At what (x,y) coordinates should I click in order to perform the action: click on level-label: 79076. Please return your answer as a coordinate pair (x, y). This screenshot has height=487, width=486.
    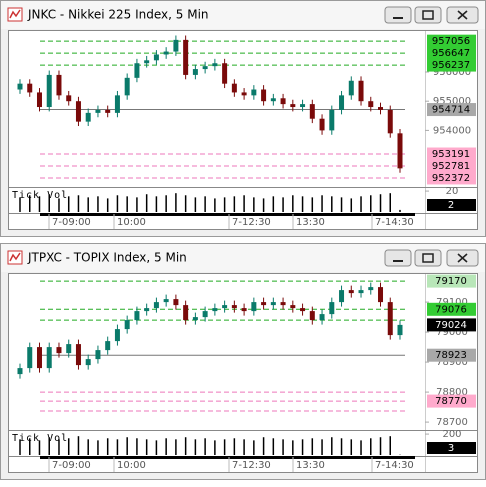
    Looking at the image, I should click on (451, 309).